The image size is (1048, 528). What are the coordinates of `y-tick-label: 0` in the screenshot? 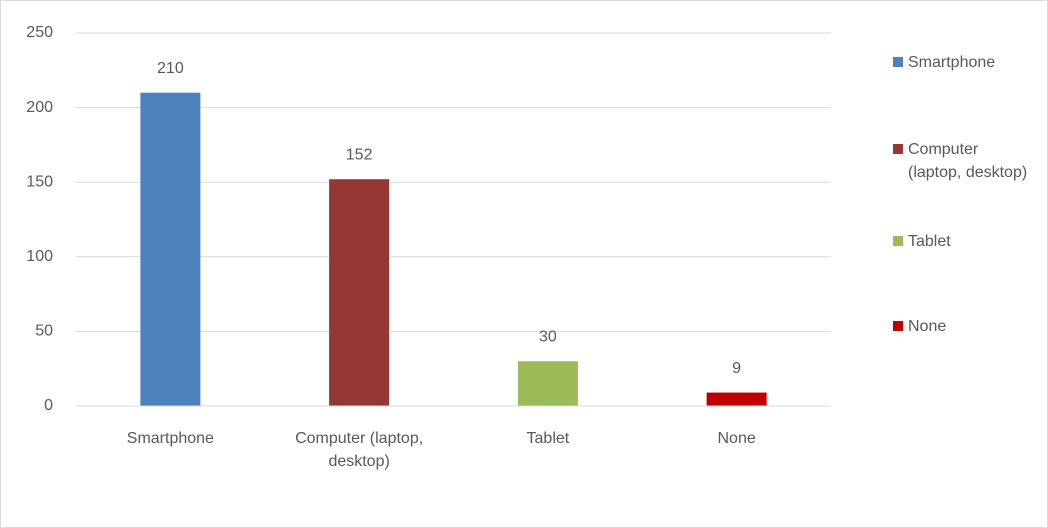 It's located at (48, 405).